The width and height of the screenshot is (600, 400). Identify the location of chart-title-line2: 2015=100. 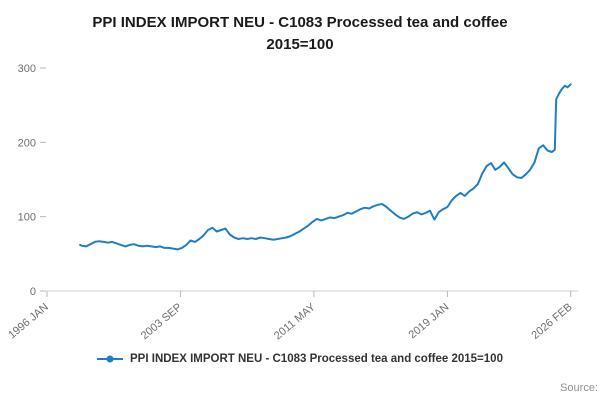
(300, 44).